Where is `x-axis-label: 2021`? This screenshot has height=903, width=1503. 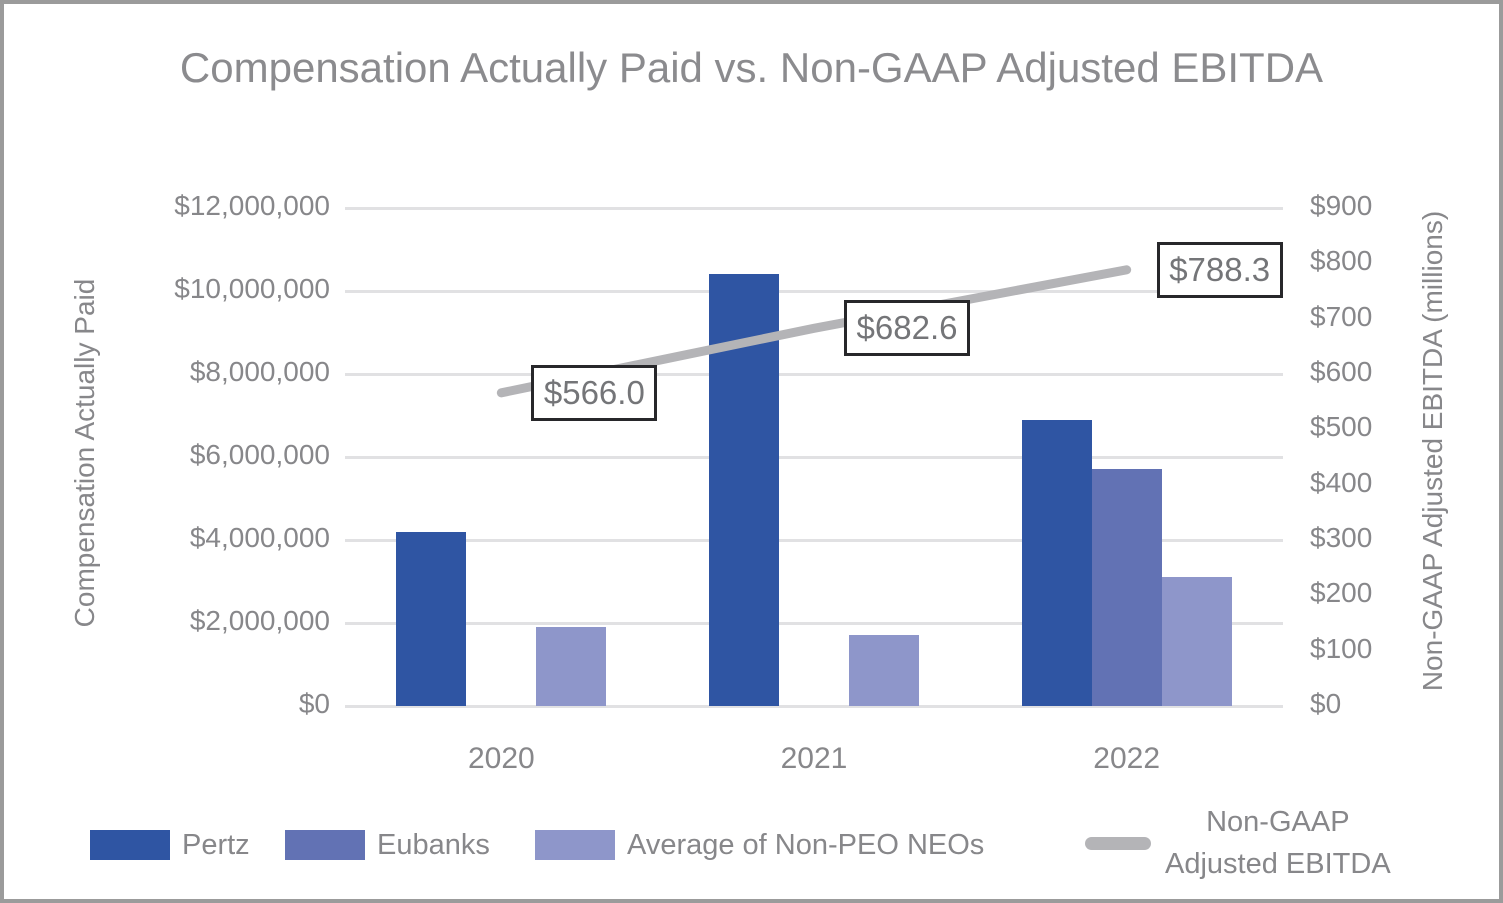 x-axis-label: 2021 is located at coordinates (814, 758).